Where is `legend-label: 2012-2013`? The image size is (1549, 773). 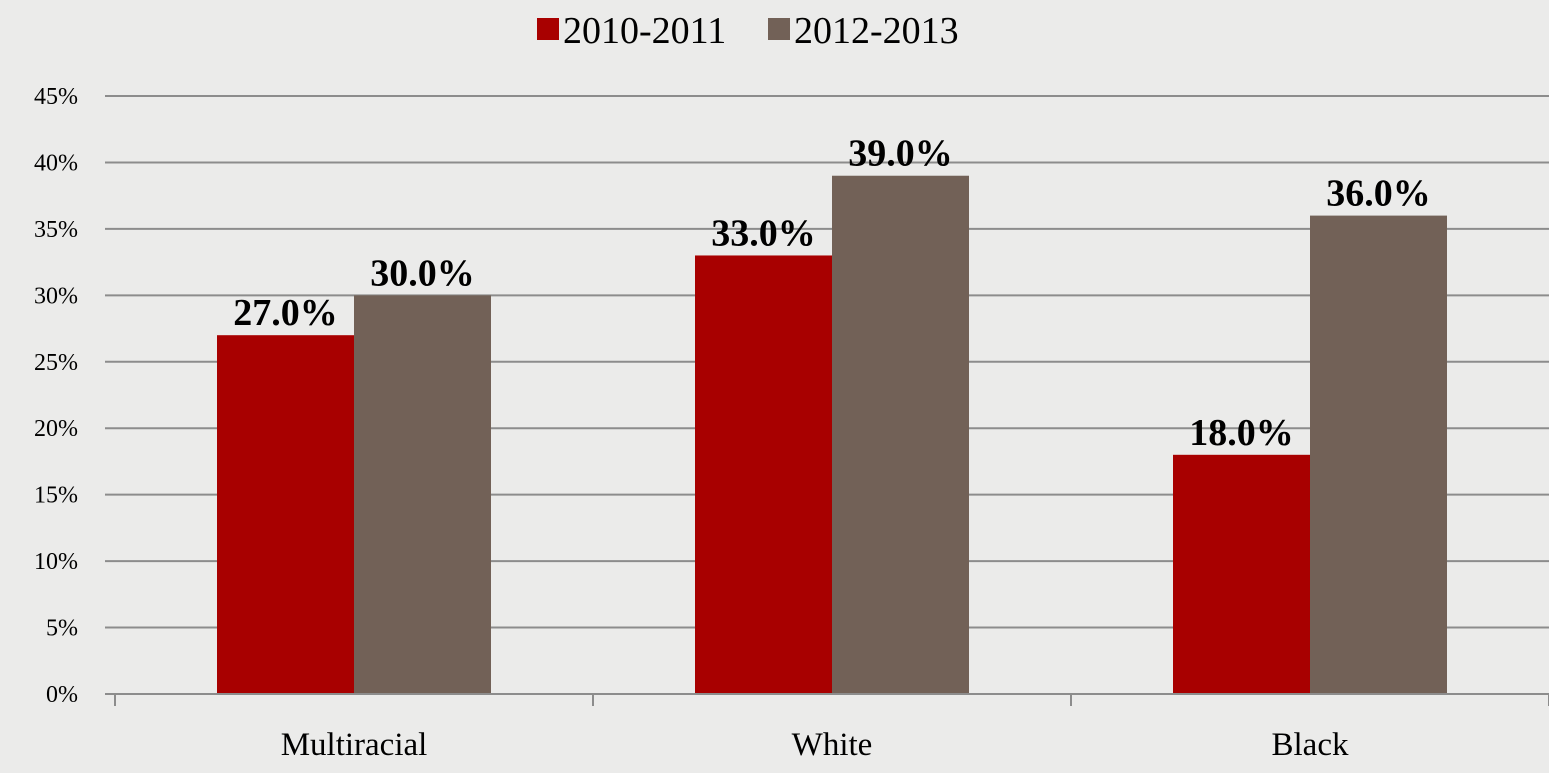 legend-label: 2012-2013 is located at coordinates (876, 31).